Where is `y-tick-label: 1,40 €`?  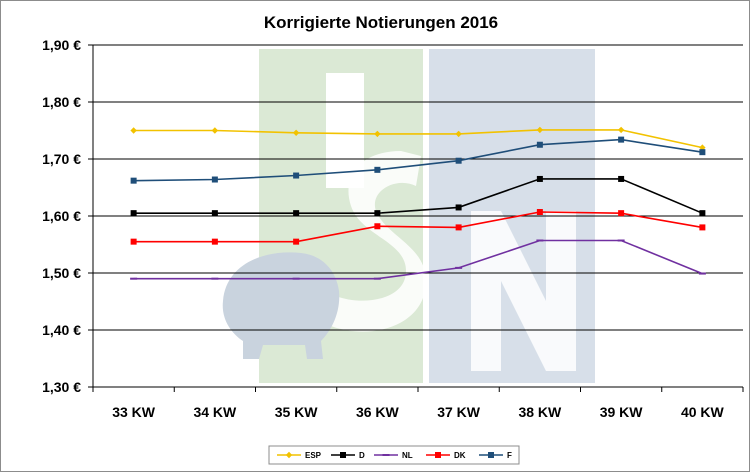
y-tick-label: 1,40 € is located at coordinates (61, 330).